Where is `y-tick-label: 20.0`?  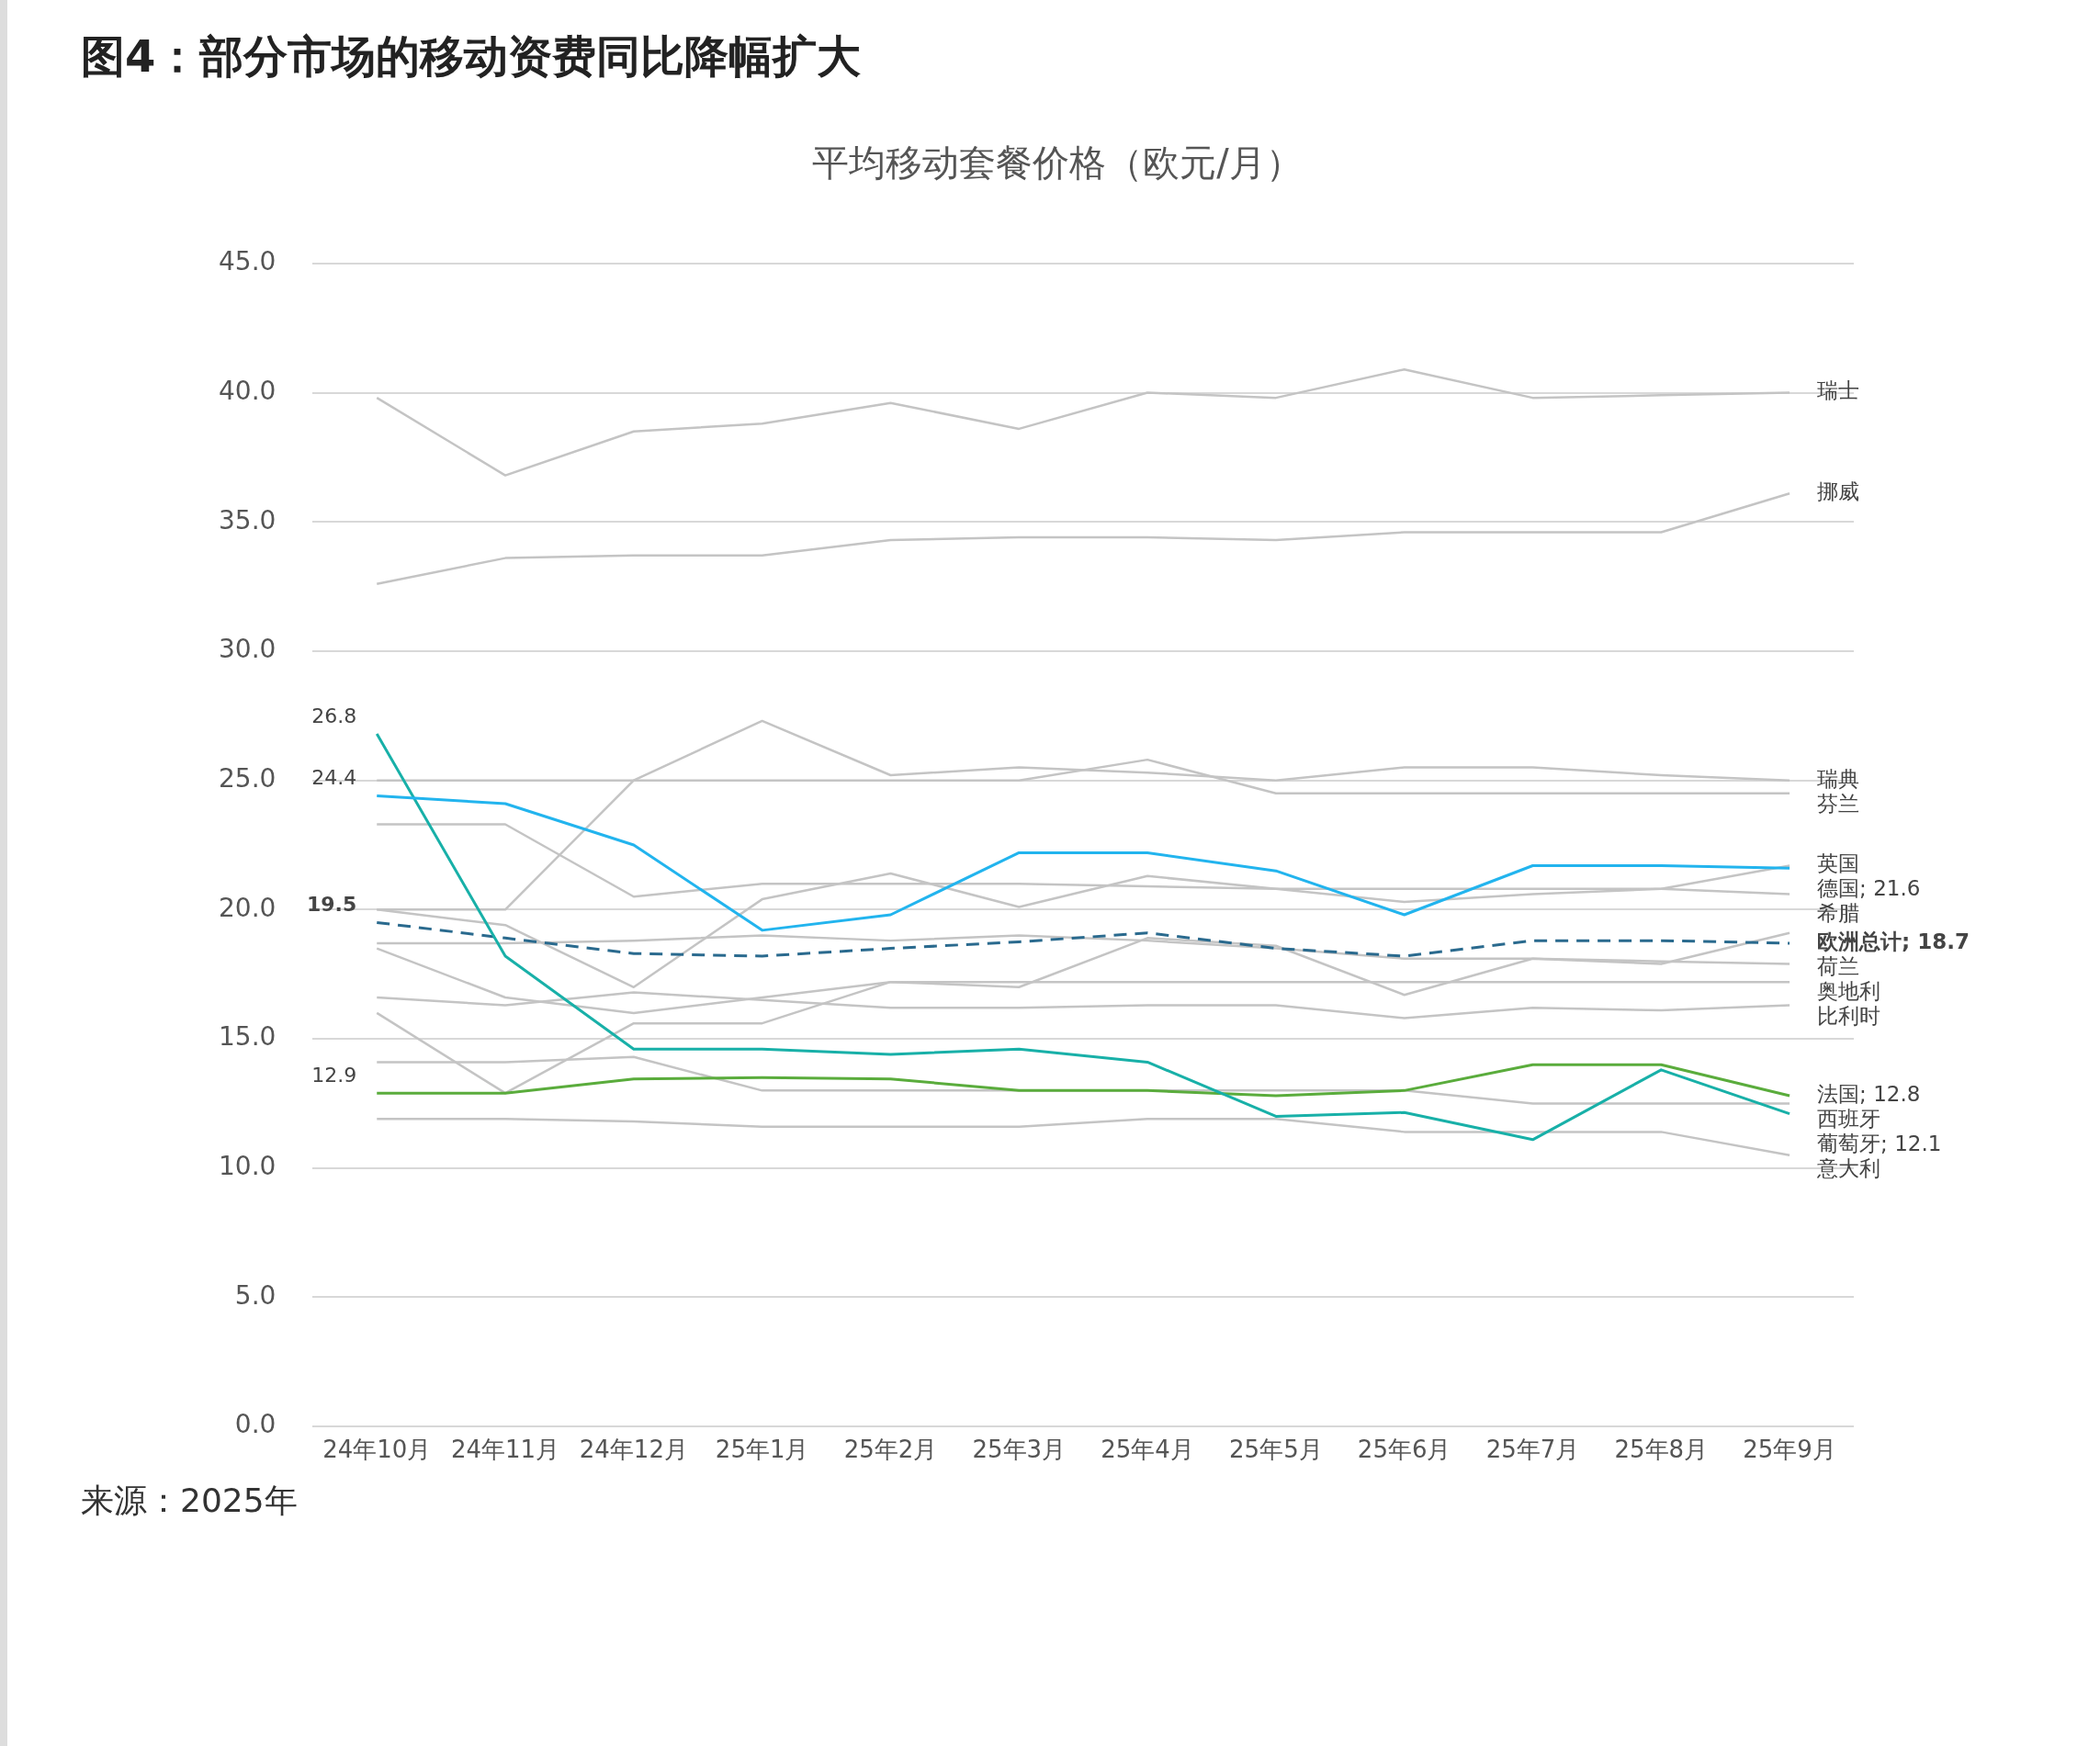
y-tick-label: 20.0 is located at coordinates (248, 907).